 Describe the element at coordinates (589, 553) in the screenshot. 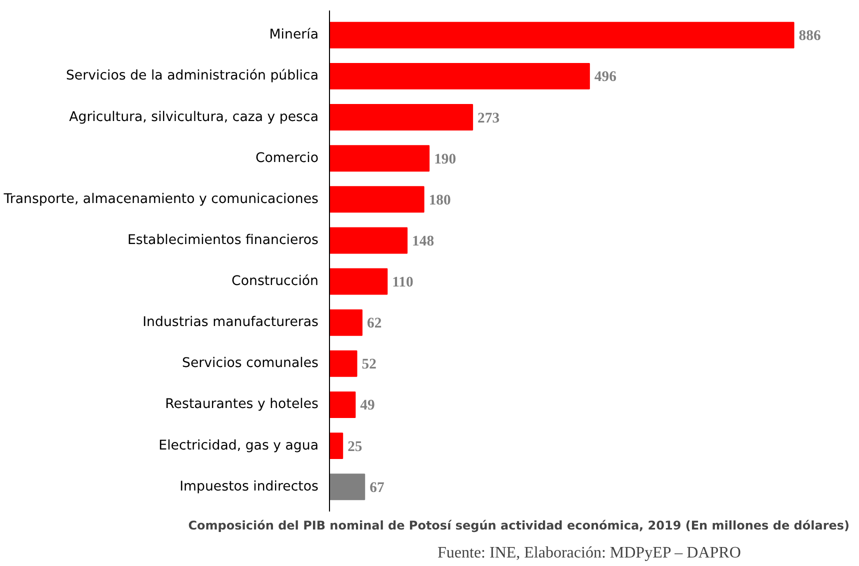

I see `source-note: Fuente: INE, Elaboración: MDPyEP – DAPRO` at that location.